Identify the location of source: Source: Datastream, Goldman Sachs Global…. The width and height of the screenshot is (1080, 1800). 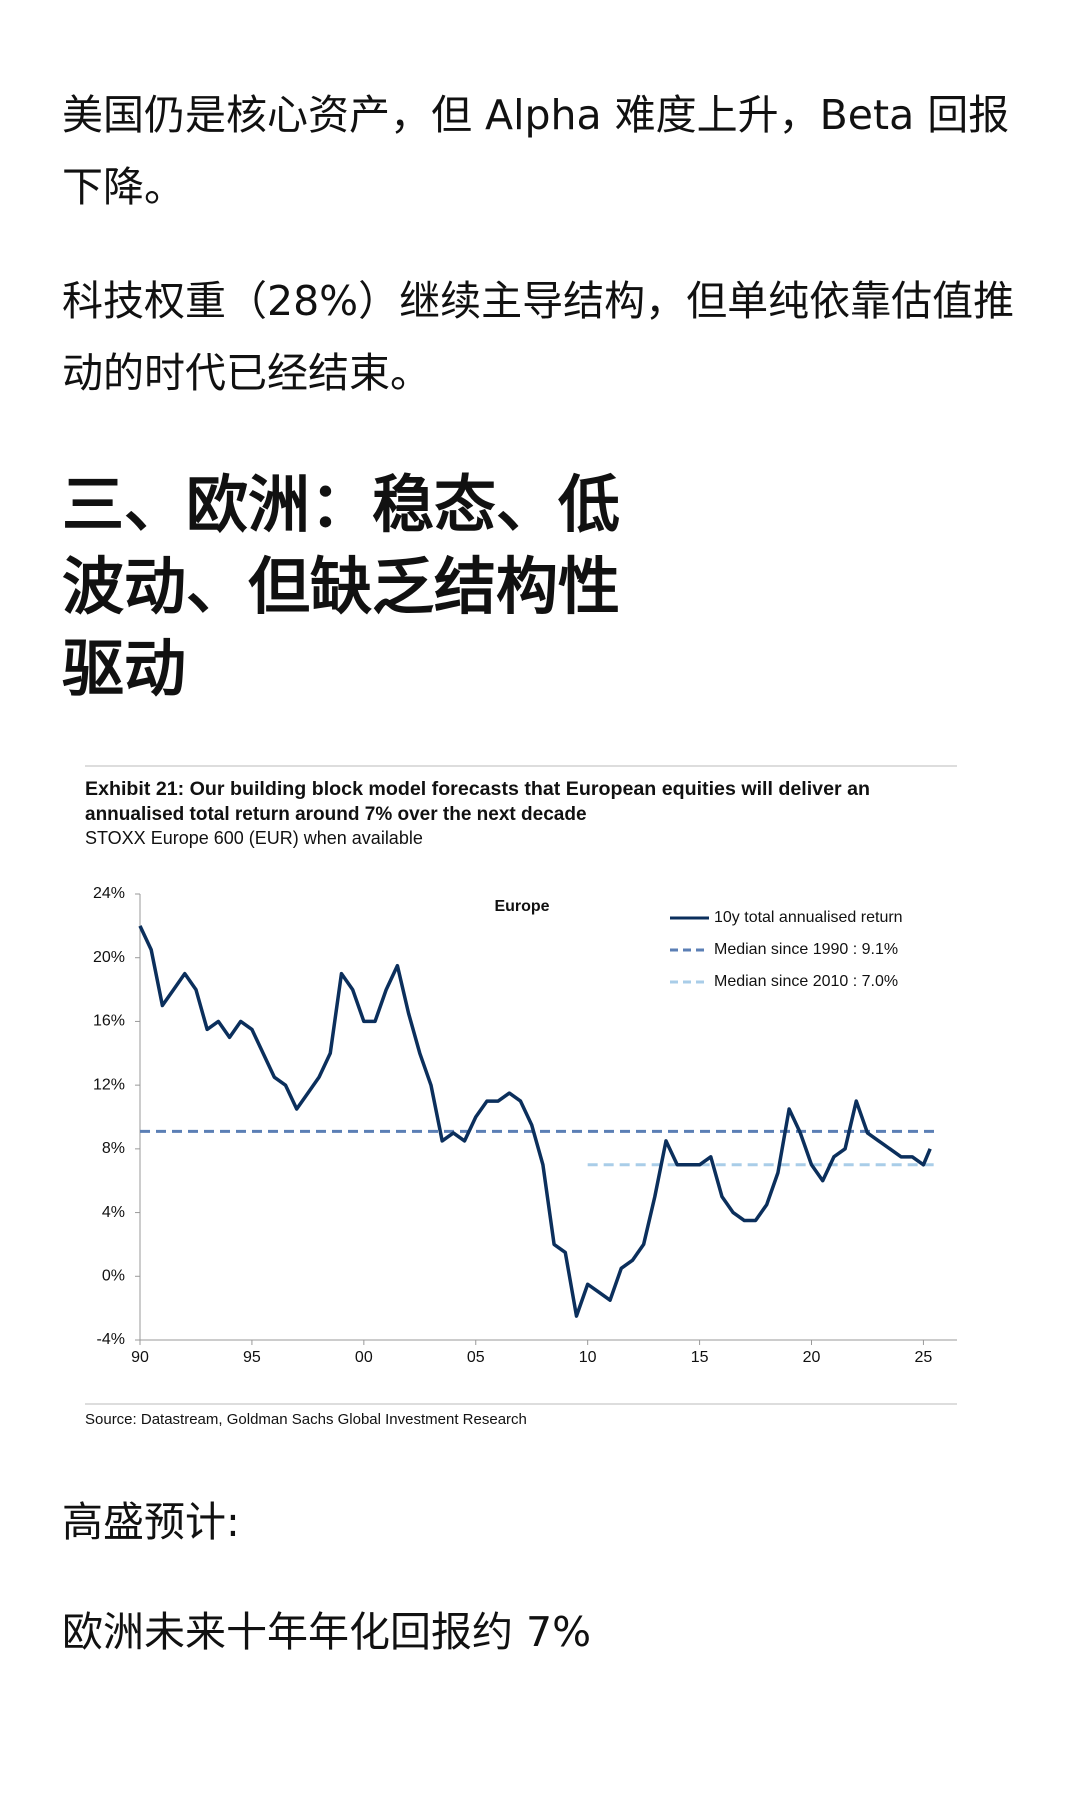
(306, 1419).